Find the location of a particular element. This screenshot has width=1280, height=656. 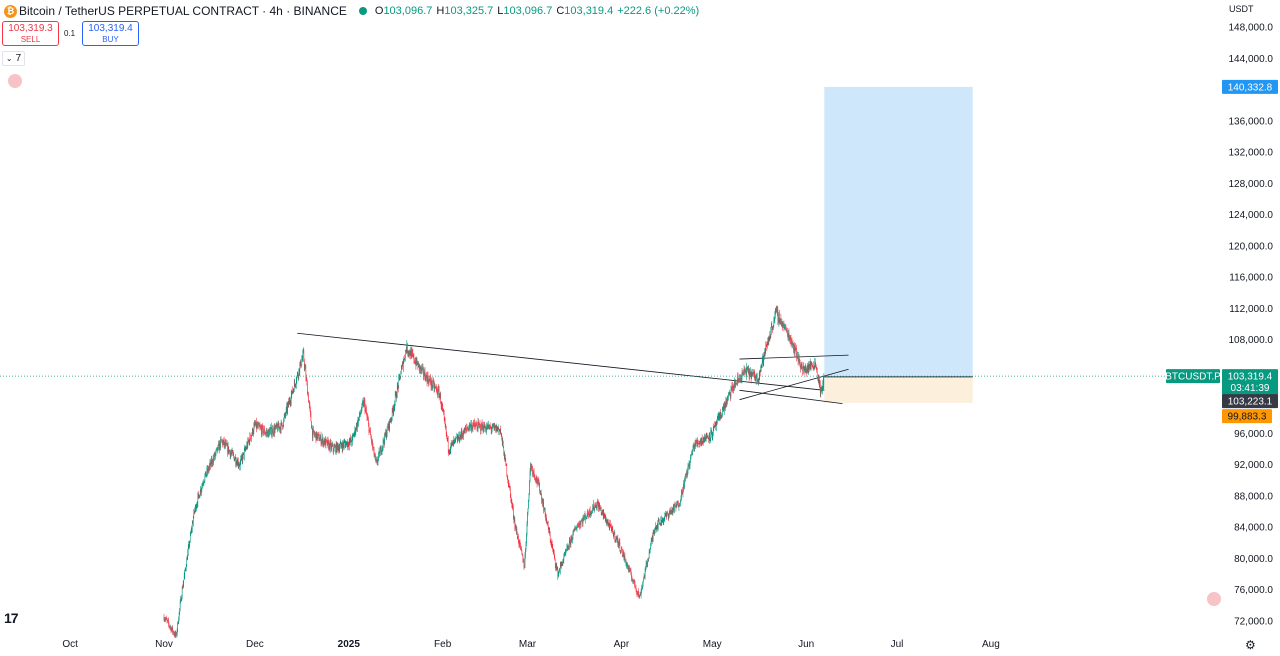

entry-price-label: 103,223.1 is located at coordinates (1250, 401).